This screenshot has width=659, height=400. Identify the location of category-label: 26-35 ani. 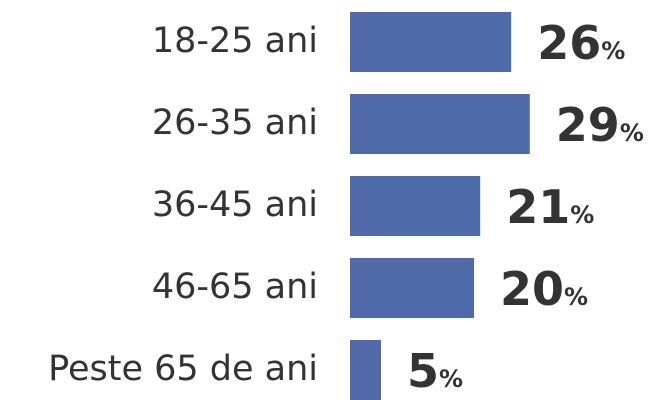
(235, 123).